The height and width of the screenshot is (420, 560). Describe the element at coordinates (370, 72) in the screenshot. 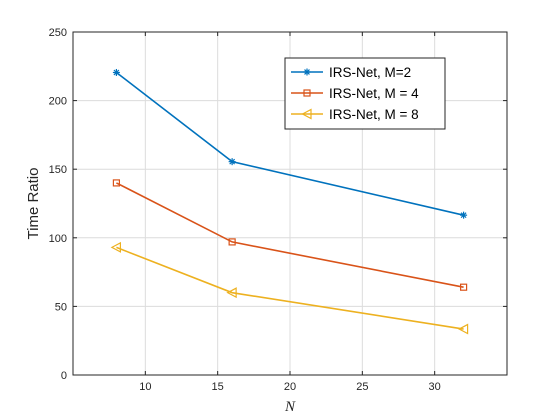

I see `legend-label: IRS-Net, M=2` at that location.